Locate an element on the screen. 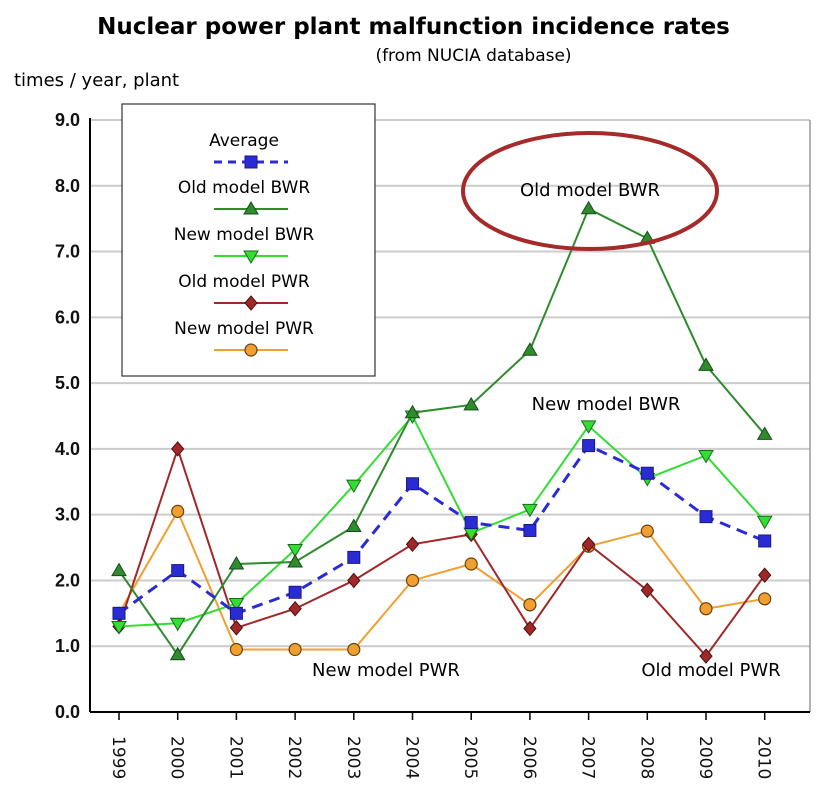 This screenshot has width=827, height=792. x-tick-label: 1999 is located at coordinates (118, 757).